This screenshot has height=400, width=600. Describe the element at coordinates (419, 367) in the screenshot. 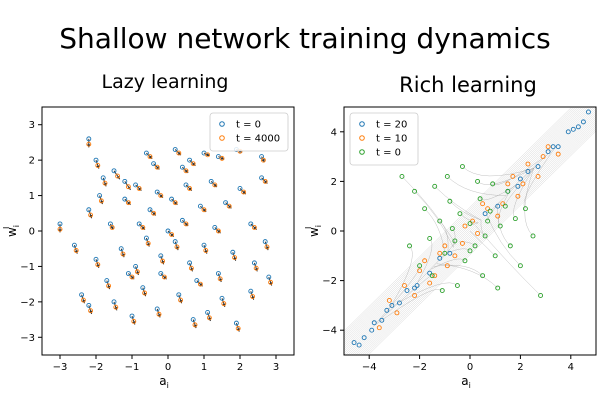

I see `x-tick-label: −2` at that location.